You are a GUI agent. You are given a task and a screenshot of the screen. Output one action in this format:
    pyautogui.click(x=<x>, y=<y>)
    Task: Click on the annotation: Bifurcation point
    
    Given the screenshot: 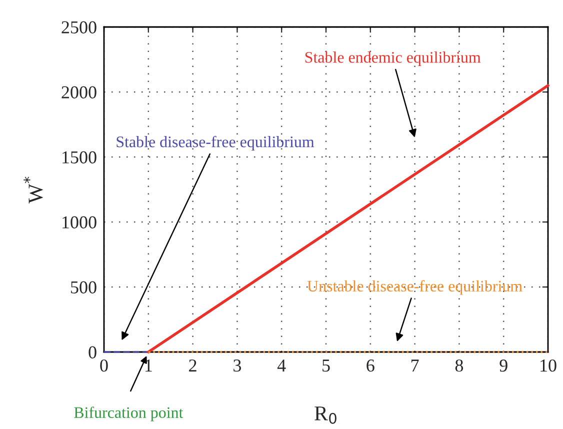 What is the action you would take?
    pyautogui.click(x=129, y=414)
    